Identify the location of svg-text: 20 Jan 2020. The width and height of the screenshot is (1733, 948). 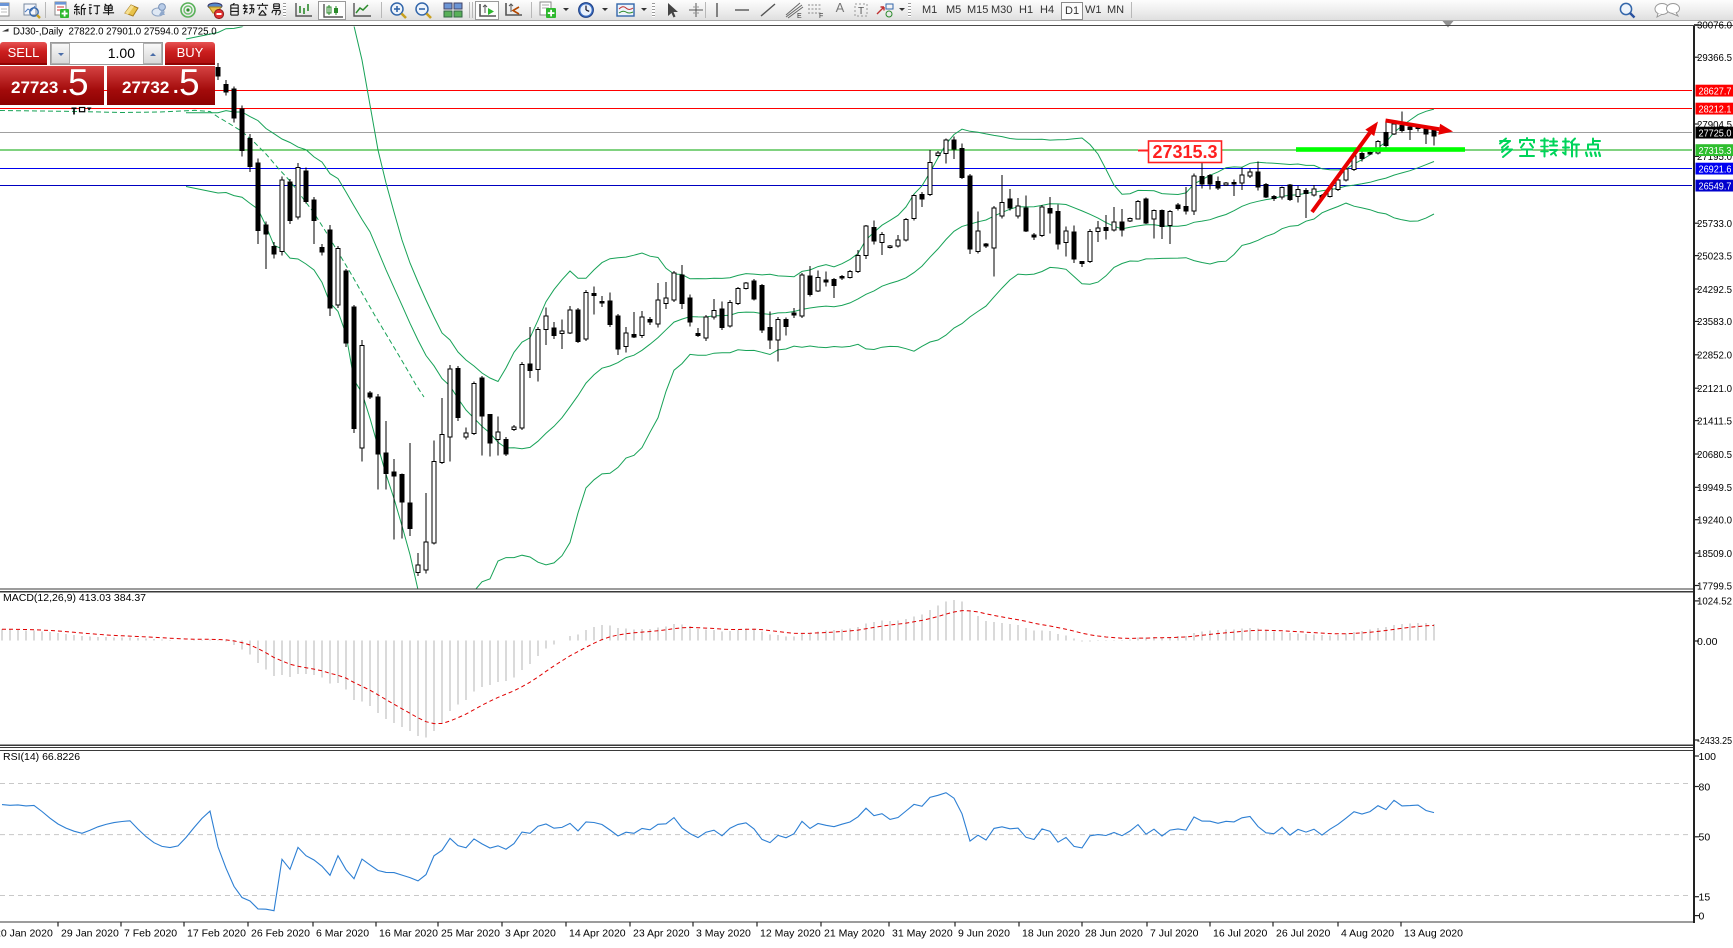
(26, 934).